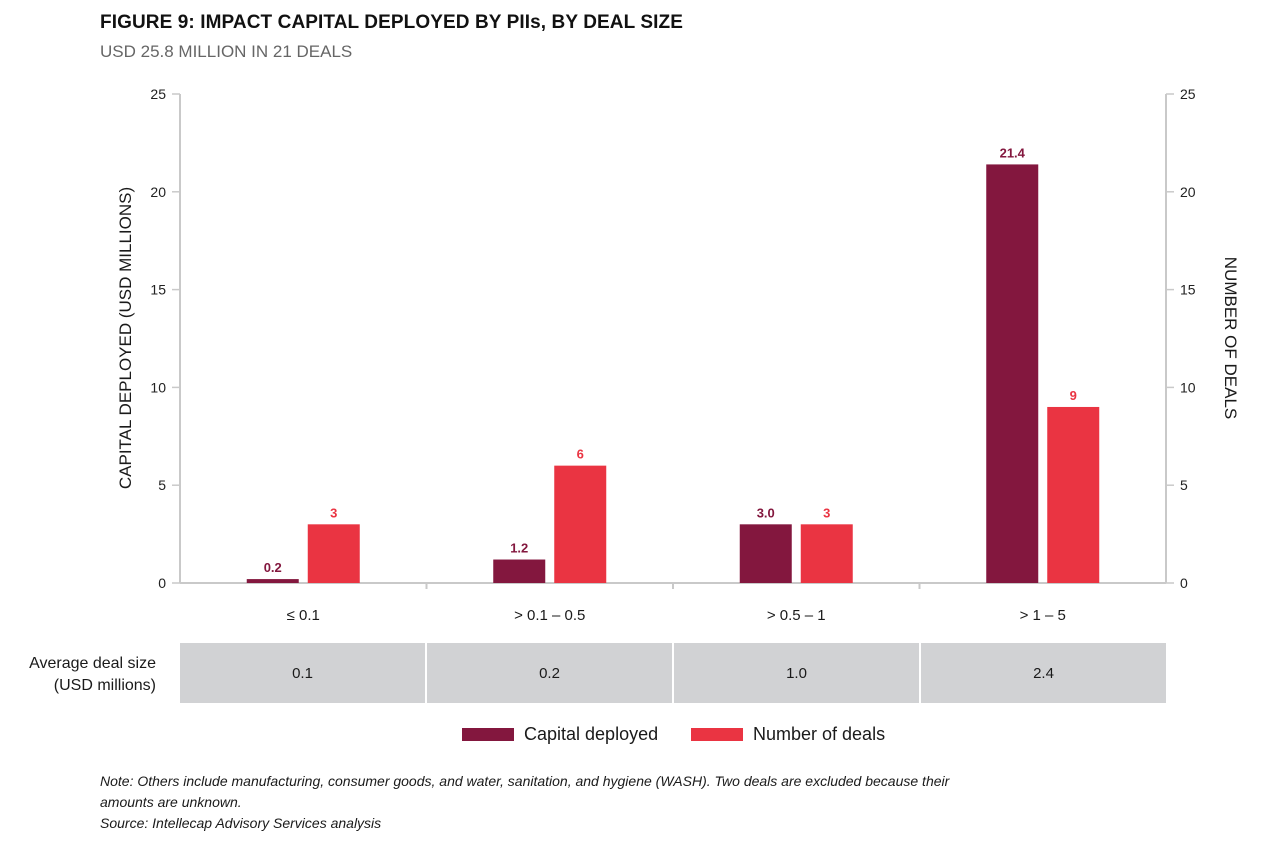 The height and width of the screenshot is (845, 1280). Describe the element at coordinates (580, 454) in the screenshot. I see `data-label-number-of-deals: 6` at that location.